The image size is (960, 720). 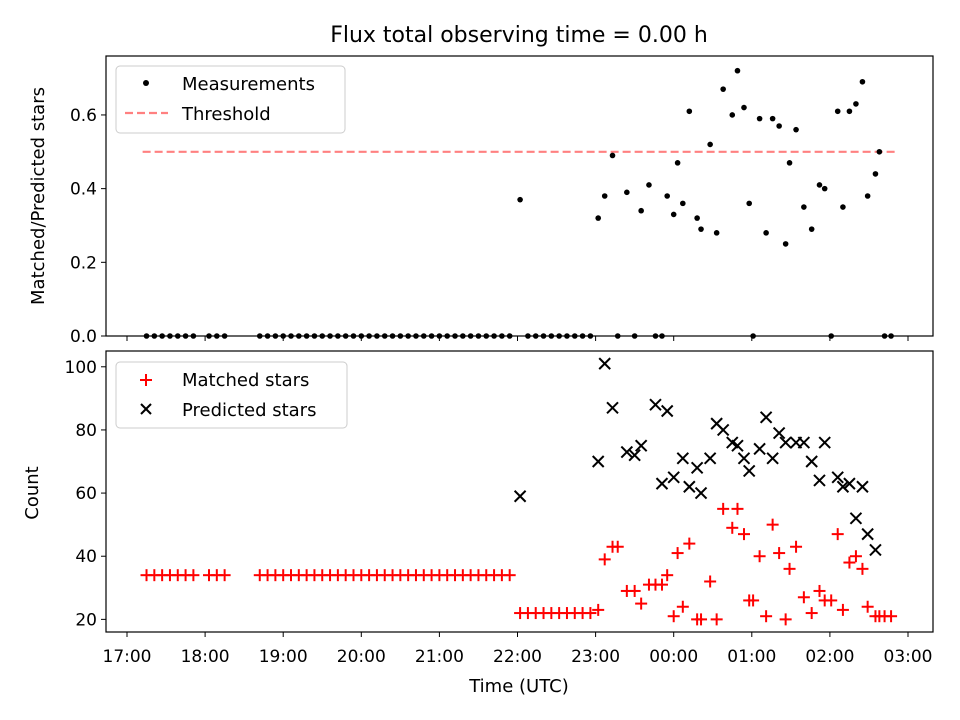 I want to click on xtick-label: 02:00, so click(x=829, y=657).